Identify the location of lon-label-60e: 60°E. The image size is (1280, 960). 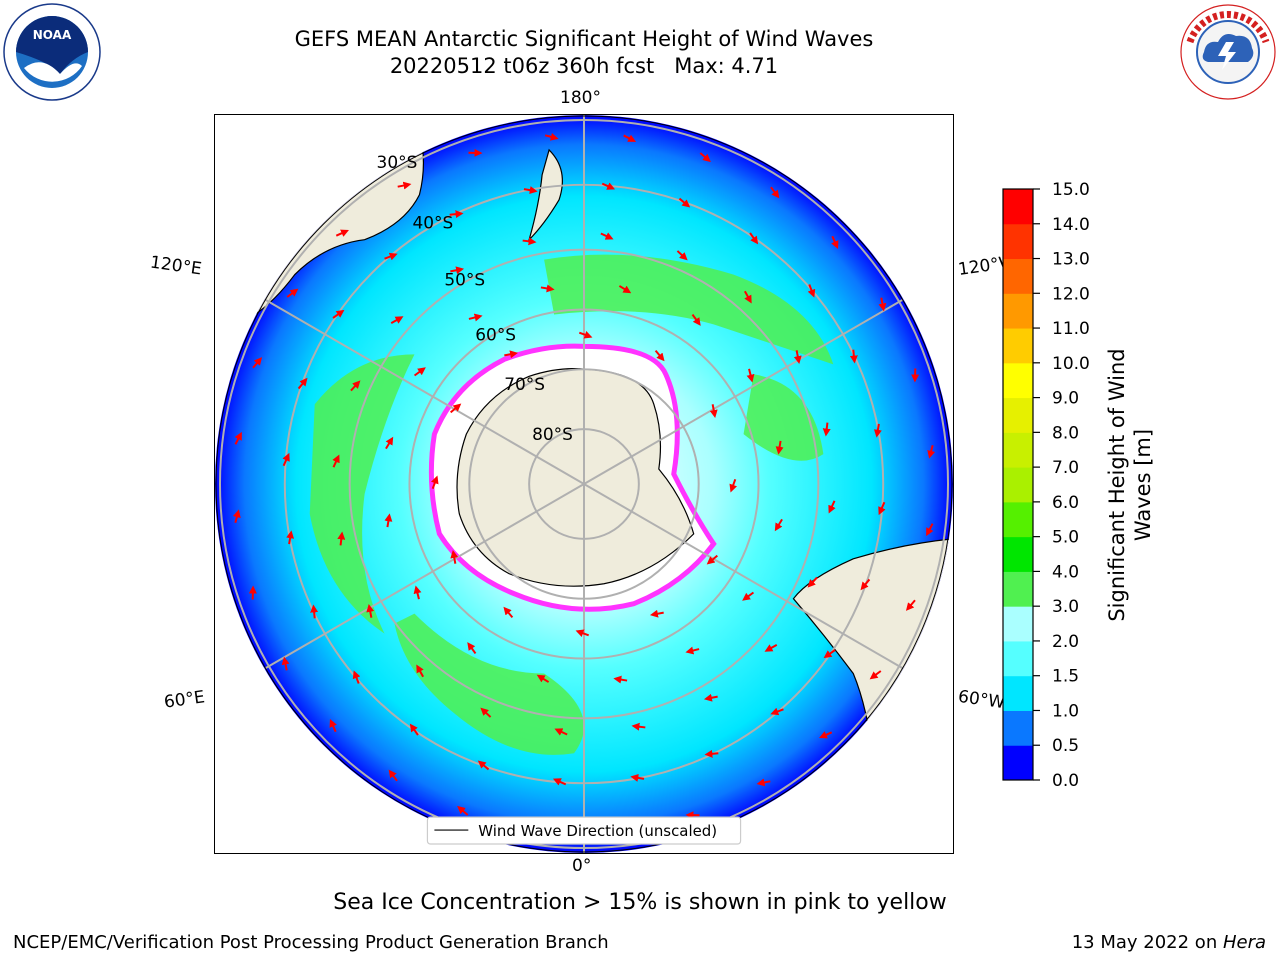
(184, 700).